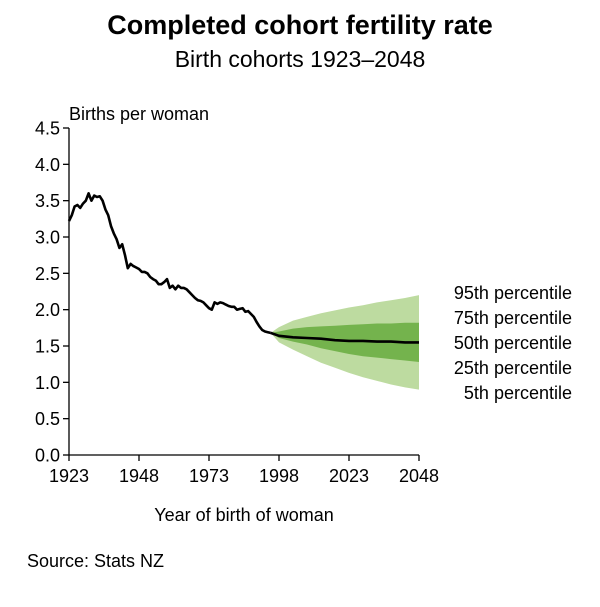 This screenshot has width=600, height=607. I want to click on y-tick-label: 3.0, so click(47, 238).